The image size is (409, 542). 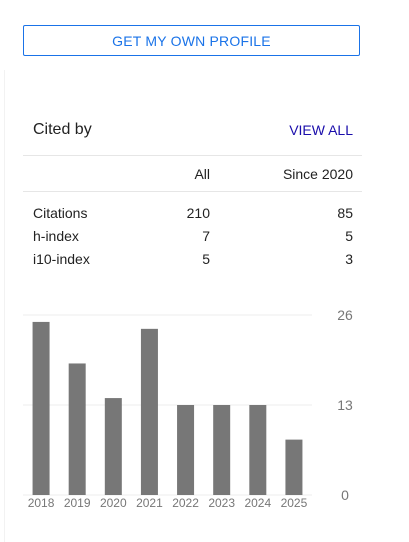 I want to click on bar-2022, so click(x=186, y=450).